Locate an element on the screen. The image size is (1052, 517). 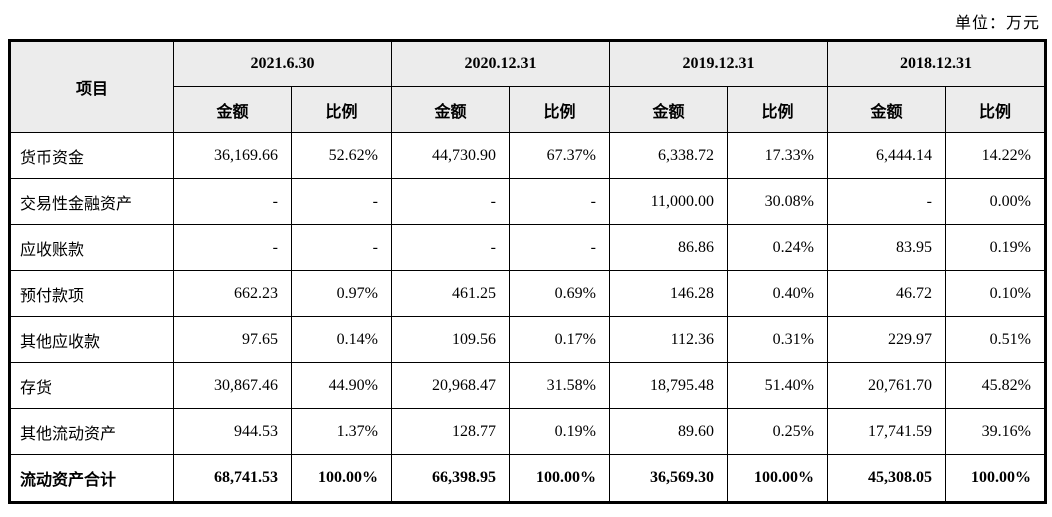
item-cell: 其他流动资产 is located at coordinates (91, 431).